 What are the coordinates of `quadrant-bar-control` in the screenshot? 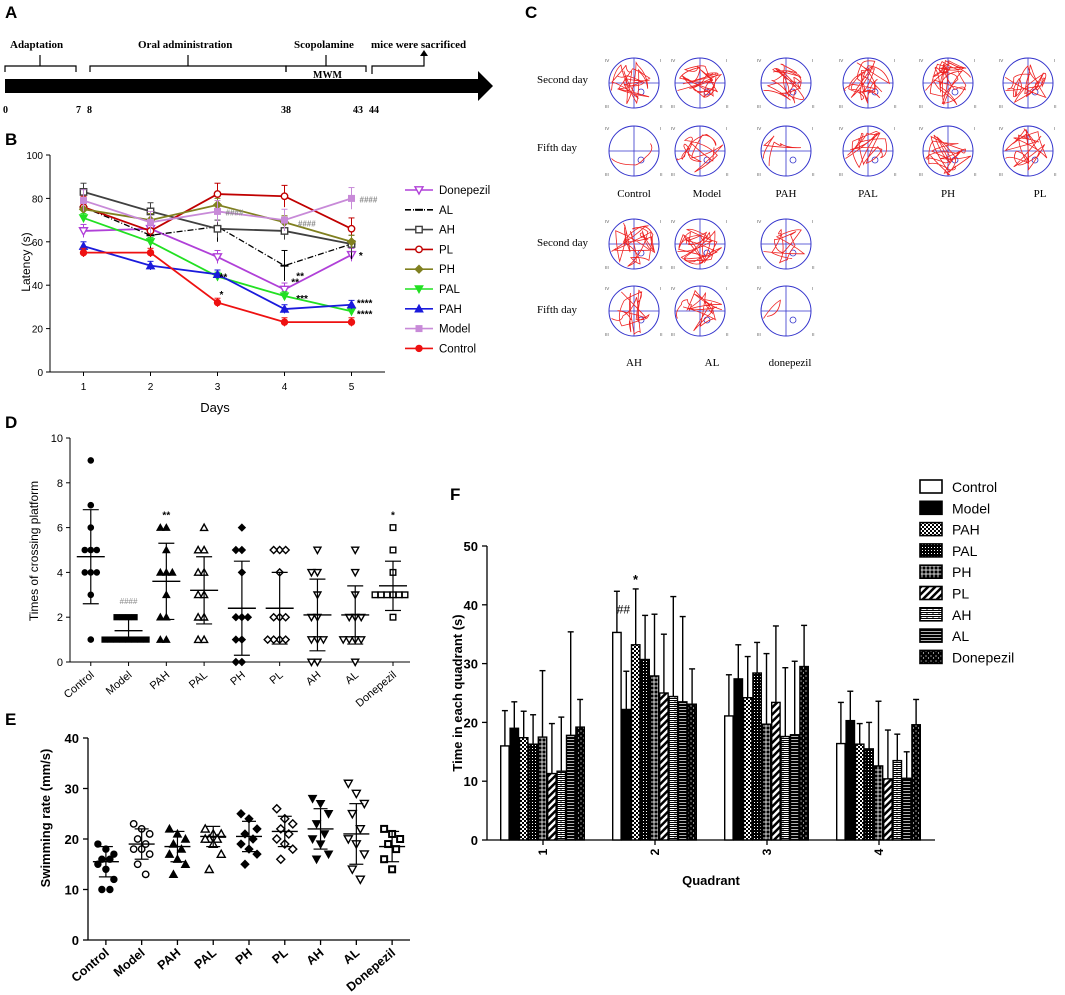 It's located at (505, 793).